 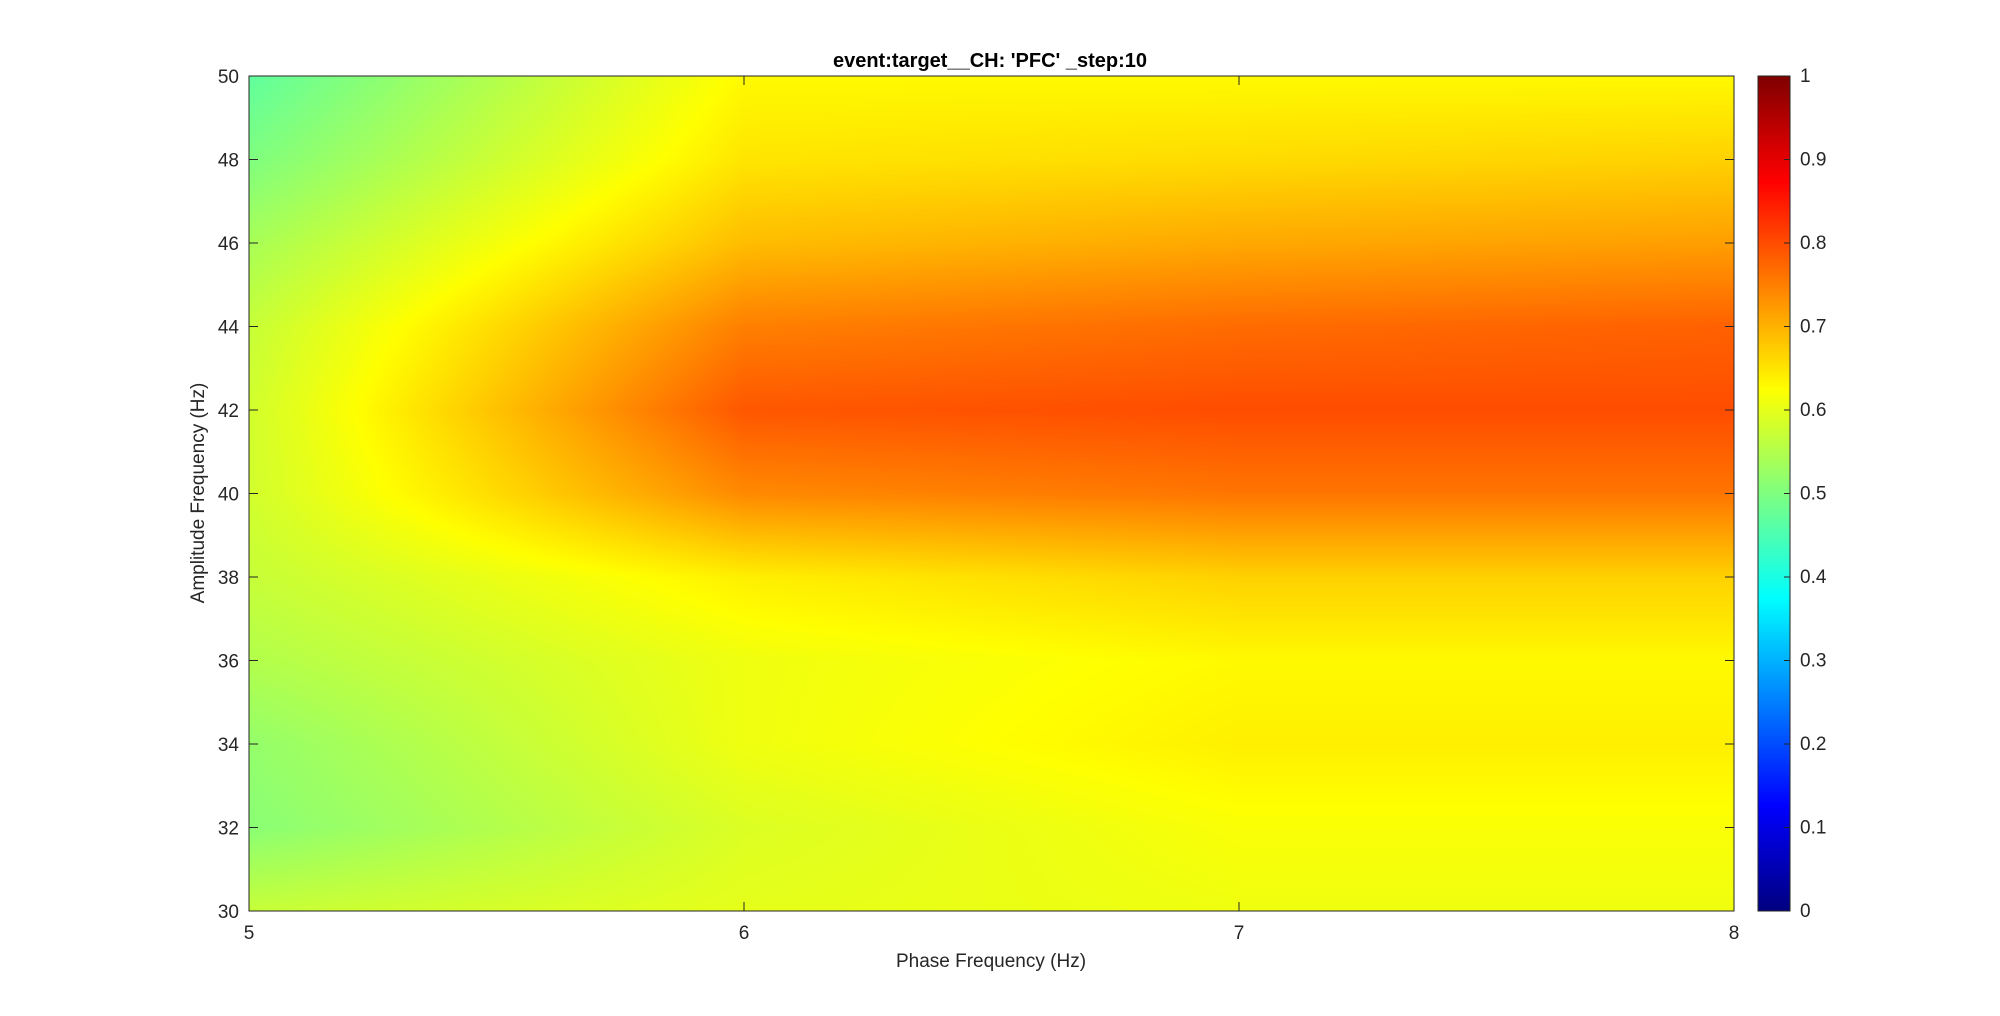 What do you see at coordinates (228, 912) in the screenshot?
I see `y-tick-label: 30` at bounding box center [228, 912].